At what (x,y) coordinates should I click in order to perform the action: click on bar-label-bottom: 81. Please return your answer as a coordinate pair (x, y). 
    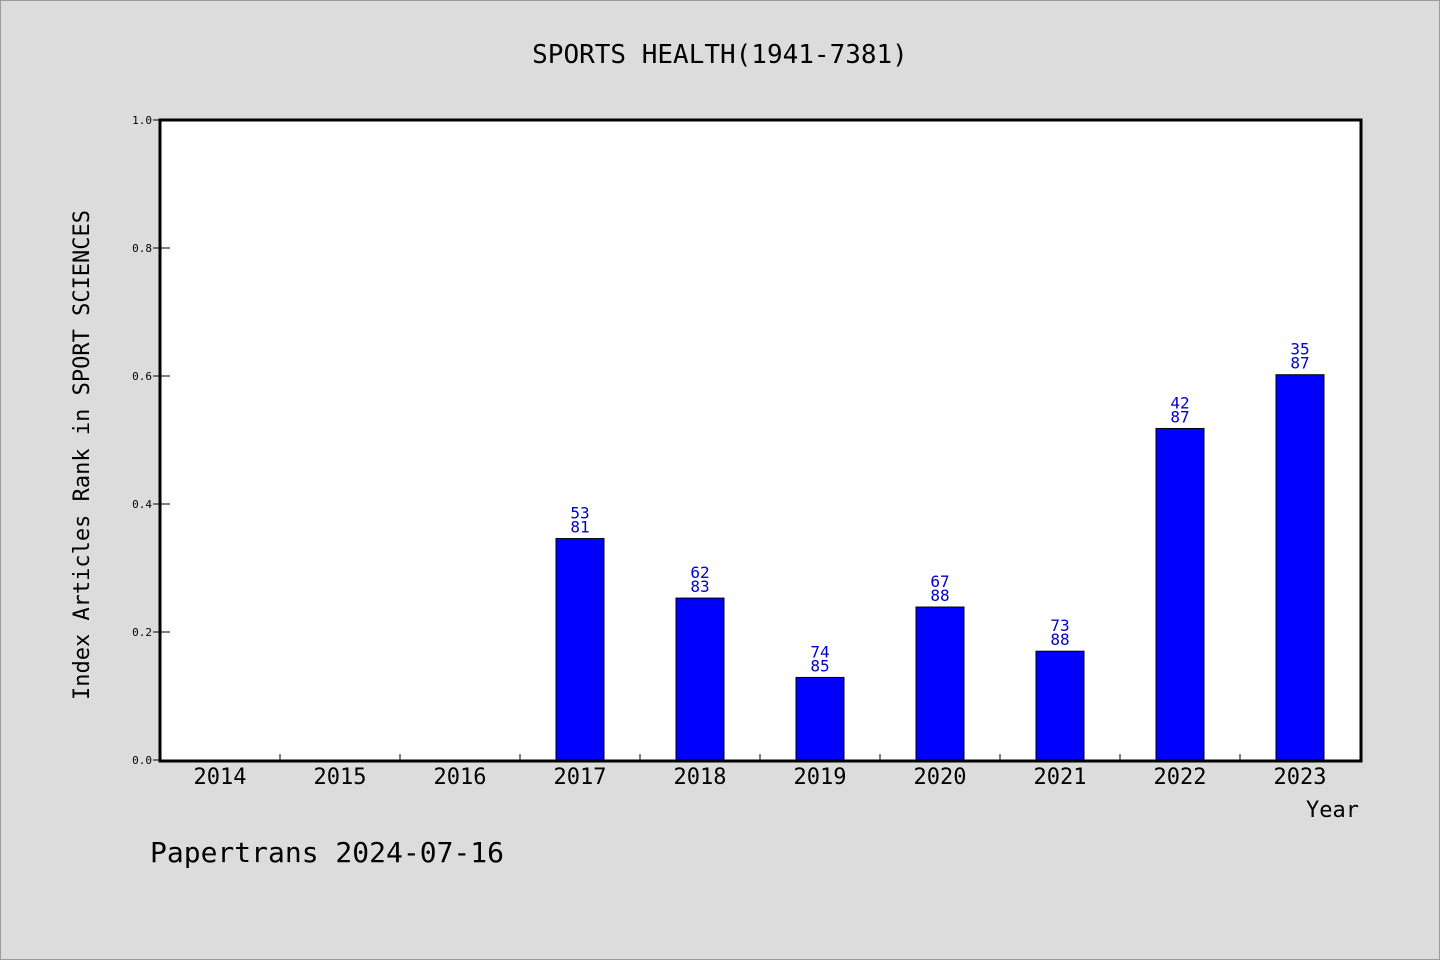
    Looking at the image, I should click on (579, 527).